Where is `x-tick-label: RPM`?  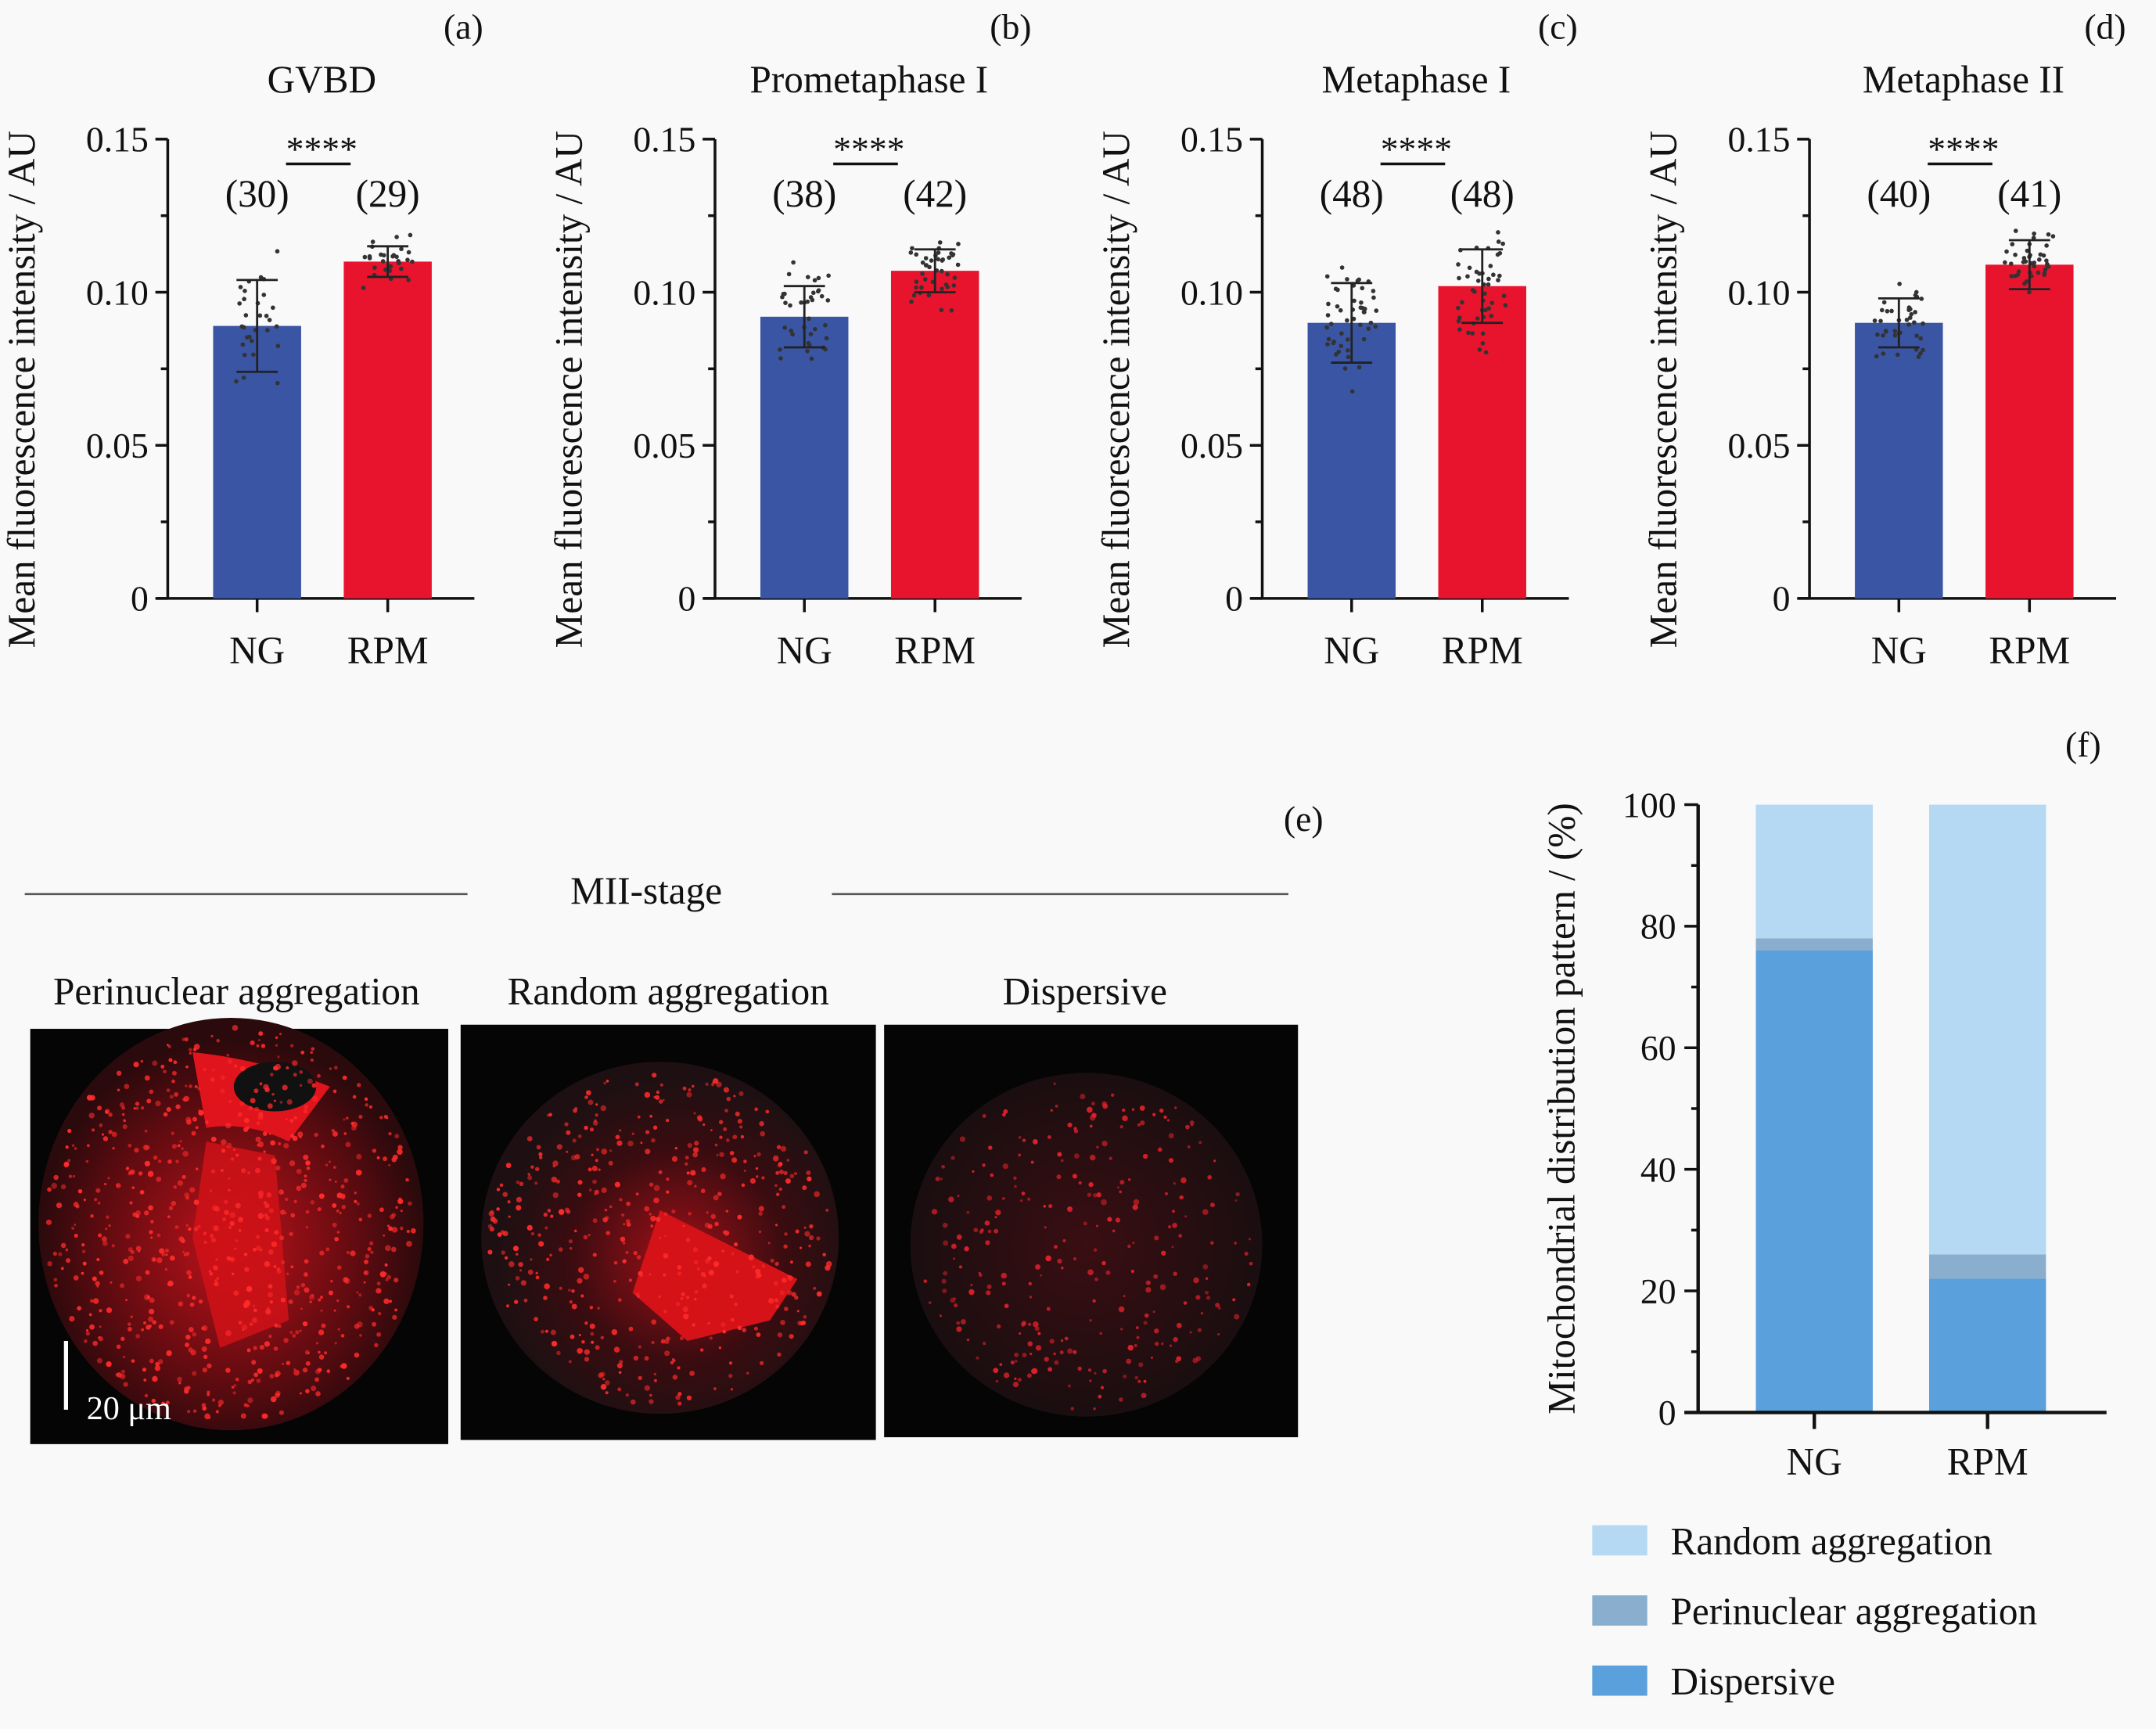 x-tick-label: RPM is located at coordinates (2029, 650).